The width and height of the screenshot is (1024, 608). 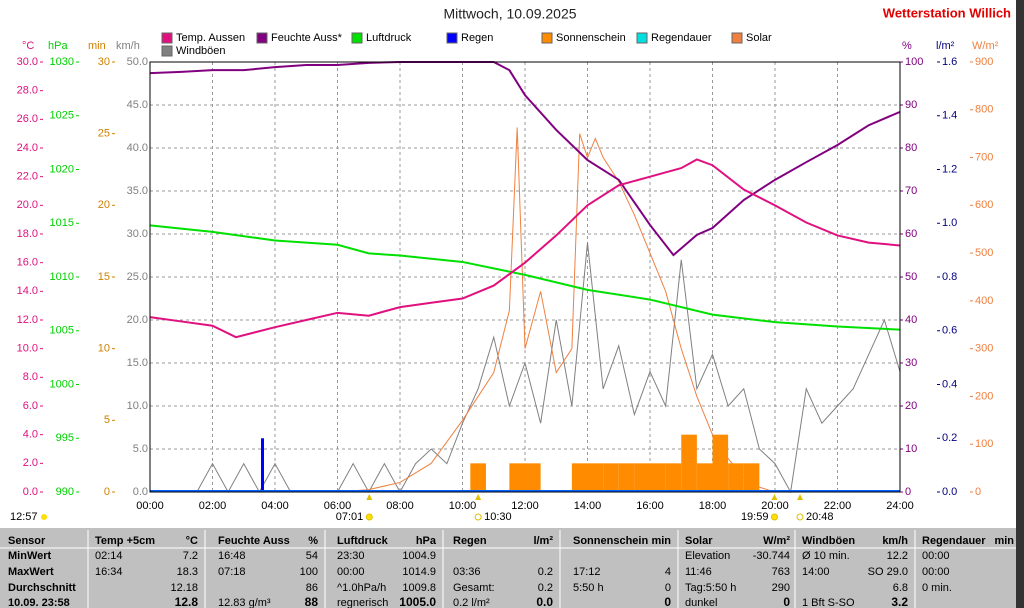 I want to click on table-header: Regen, so click(x=470, y=541).